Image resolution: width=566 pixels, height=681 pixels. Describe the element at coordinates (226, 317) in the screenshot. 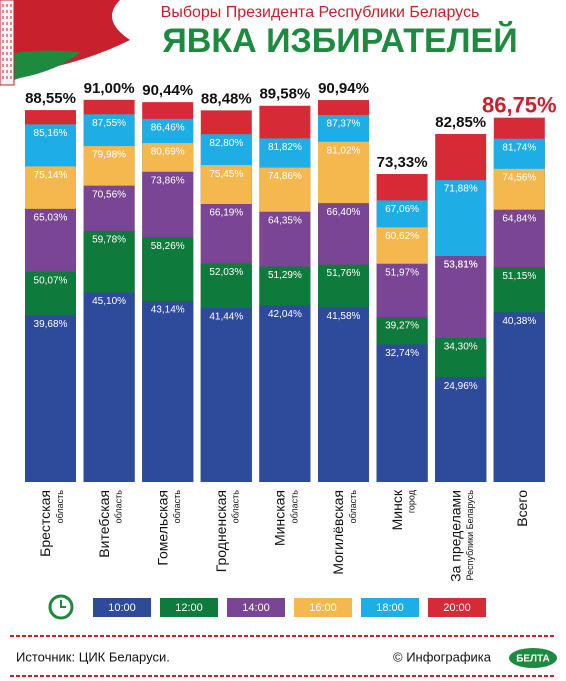

I see `value-label: 41,44%` at that location.